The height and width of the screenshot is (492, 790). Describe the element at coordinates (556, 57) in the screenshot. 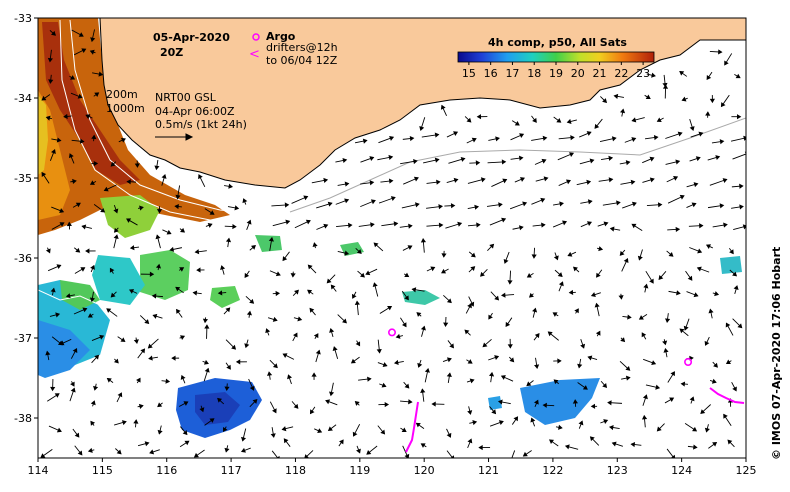

I see `colorbar` at that location.